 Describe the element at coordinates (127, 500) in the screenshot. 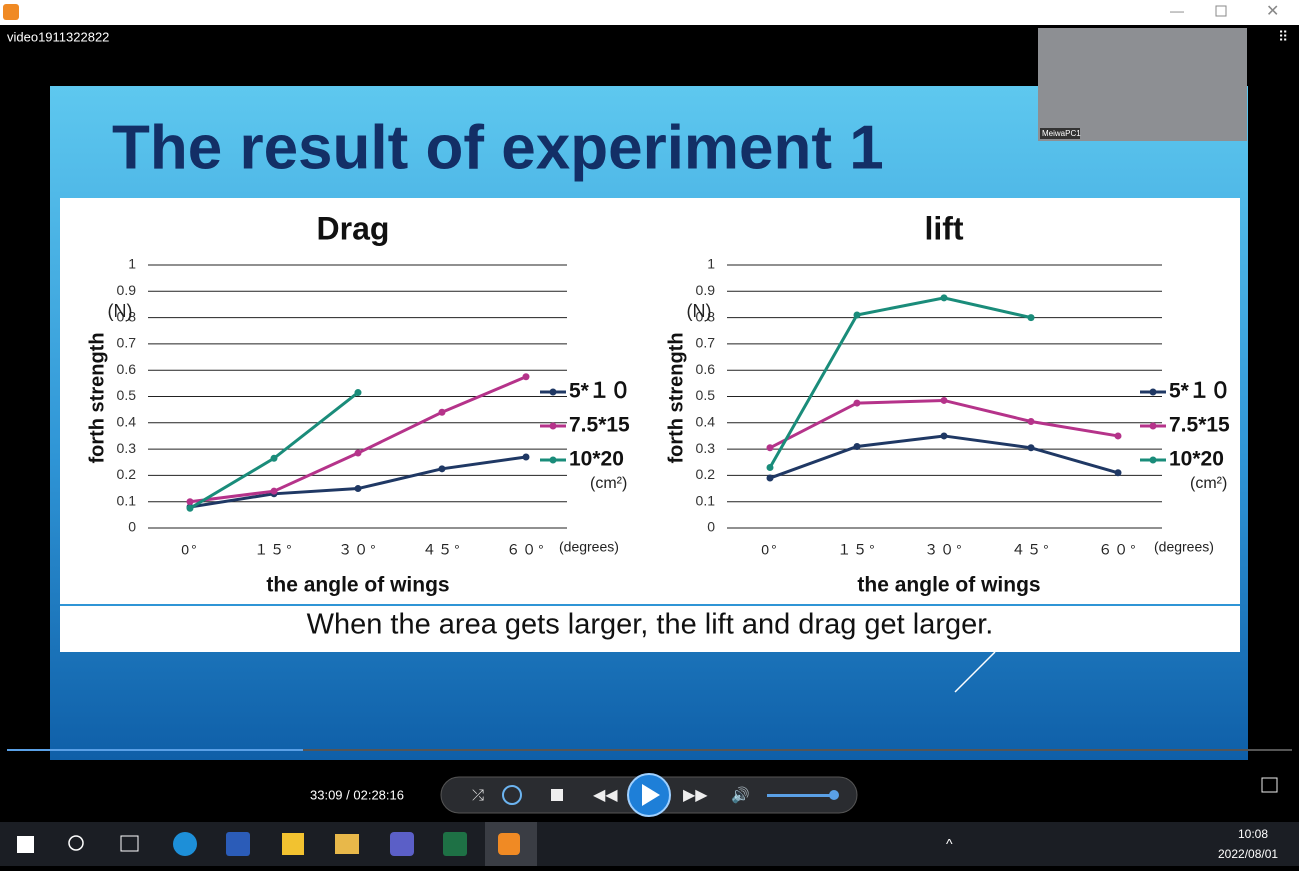

I see `y-tick-label: 0.1` at that location.